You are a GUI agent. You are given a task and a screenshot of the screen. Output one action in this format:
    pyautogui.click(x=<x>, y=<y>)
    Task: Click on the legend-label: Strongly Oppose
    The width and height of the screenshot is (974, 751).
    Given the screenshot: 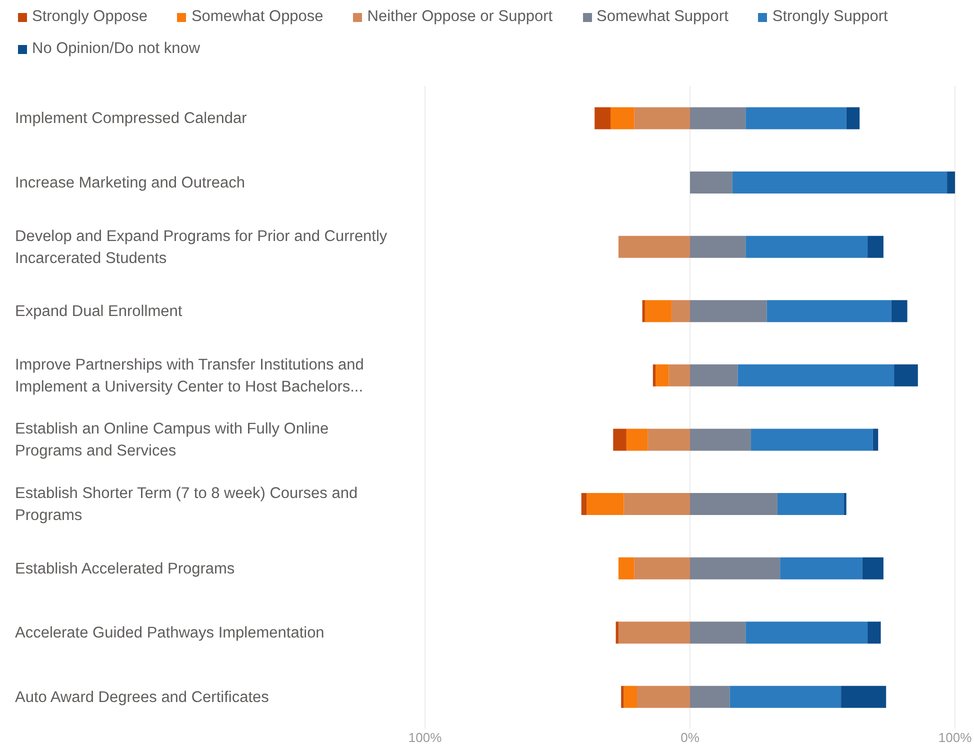 What is the action you would take?
    pyautogui.click(x=90, y=17)
    